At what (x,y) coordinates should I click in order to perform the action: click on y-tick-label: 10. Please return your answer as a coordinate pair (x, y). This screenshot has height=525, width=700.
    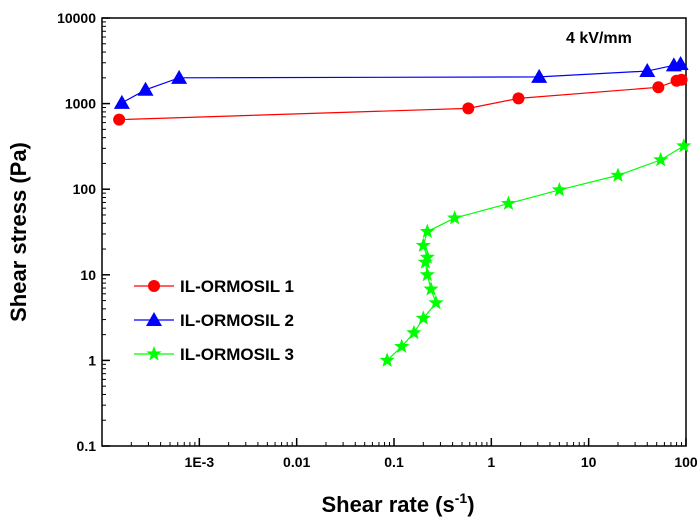
    Looking at the image, I should click on (88, 275).